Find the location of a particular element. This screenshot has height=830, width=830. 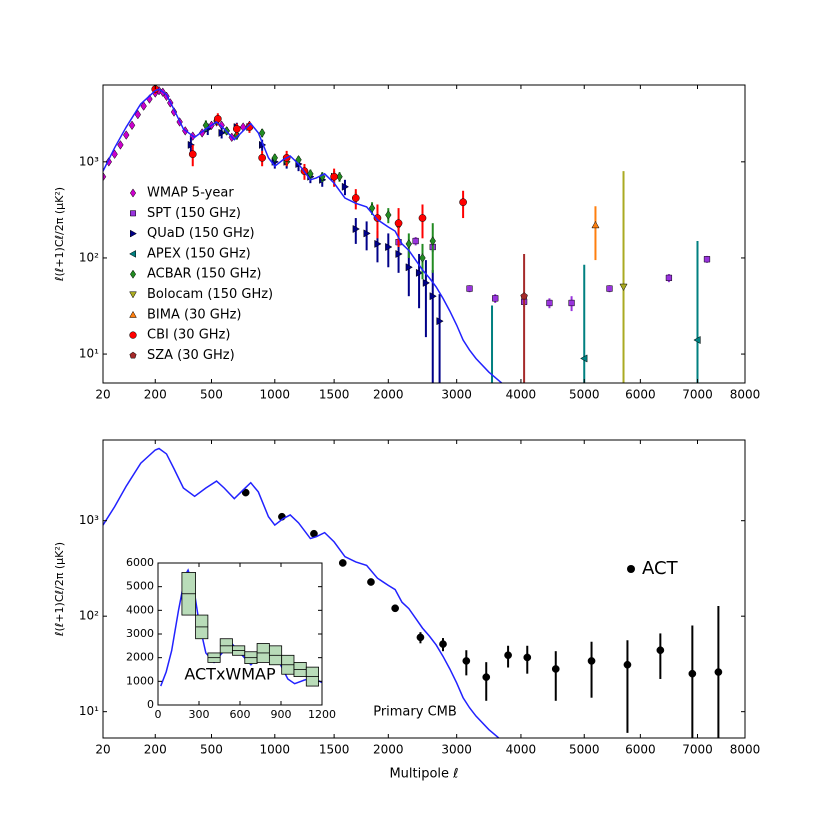

curve-label: Primary CMB is located at coordinates (415, 712).